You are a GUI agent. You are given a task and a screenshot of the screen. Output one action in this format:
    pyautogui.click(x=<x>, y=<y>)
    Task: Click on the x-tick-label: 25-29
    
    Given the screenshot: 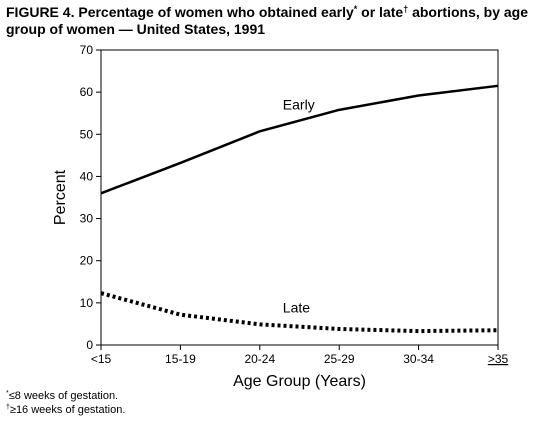 What is the action you would take?
    pyautogui.click(x=339, y=359)
    